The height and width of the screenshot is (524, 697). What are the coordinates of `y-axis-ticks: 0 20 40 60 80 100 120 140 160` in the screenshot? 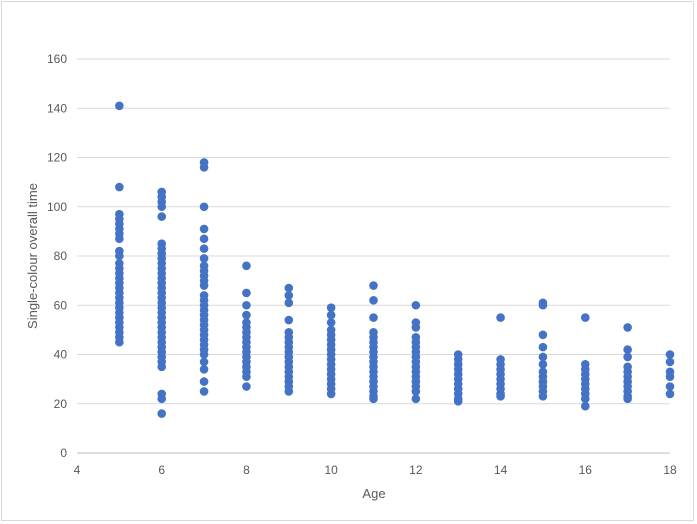 It's located at (57, 256).